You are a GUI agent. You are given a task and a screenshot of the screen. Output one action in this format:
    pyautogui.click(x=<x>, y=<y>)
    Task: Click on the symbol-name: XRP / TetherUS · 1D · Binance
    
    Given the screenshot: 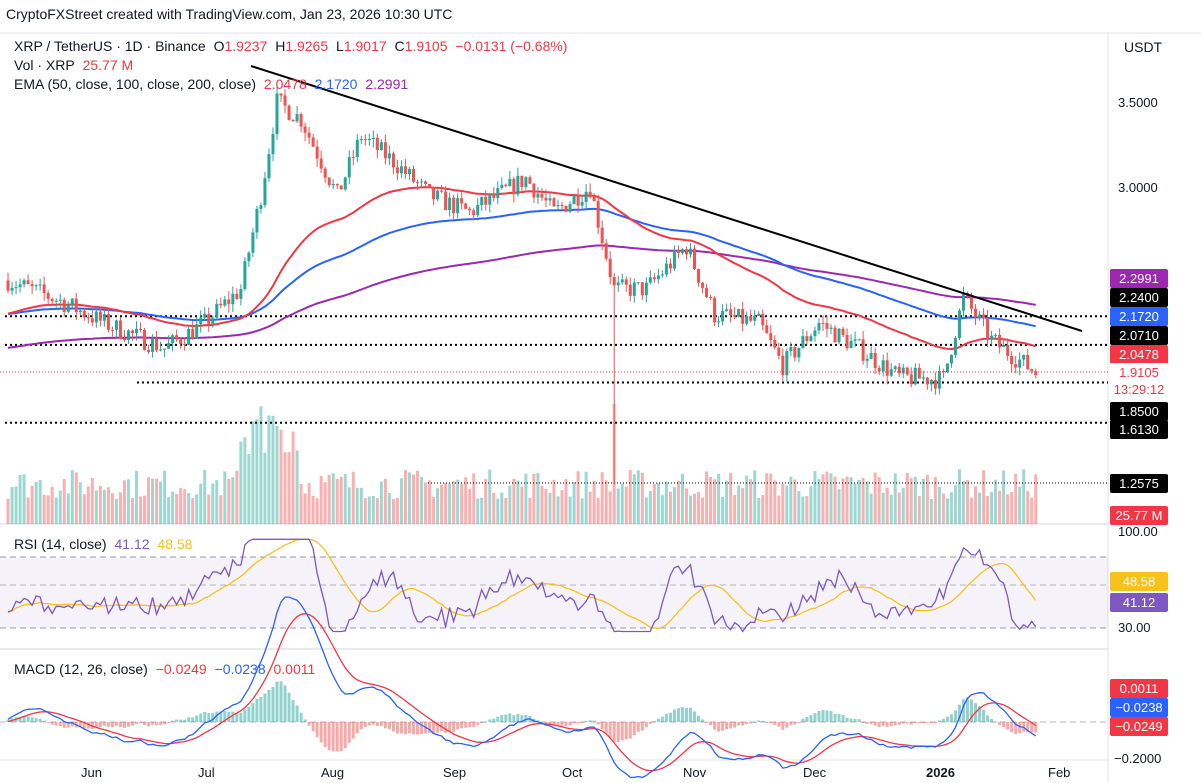 What is the action you would take?
    pyautogui.click(x=110, y=46)
    